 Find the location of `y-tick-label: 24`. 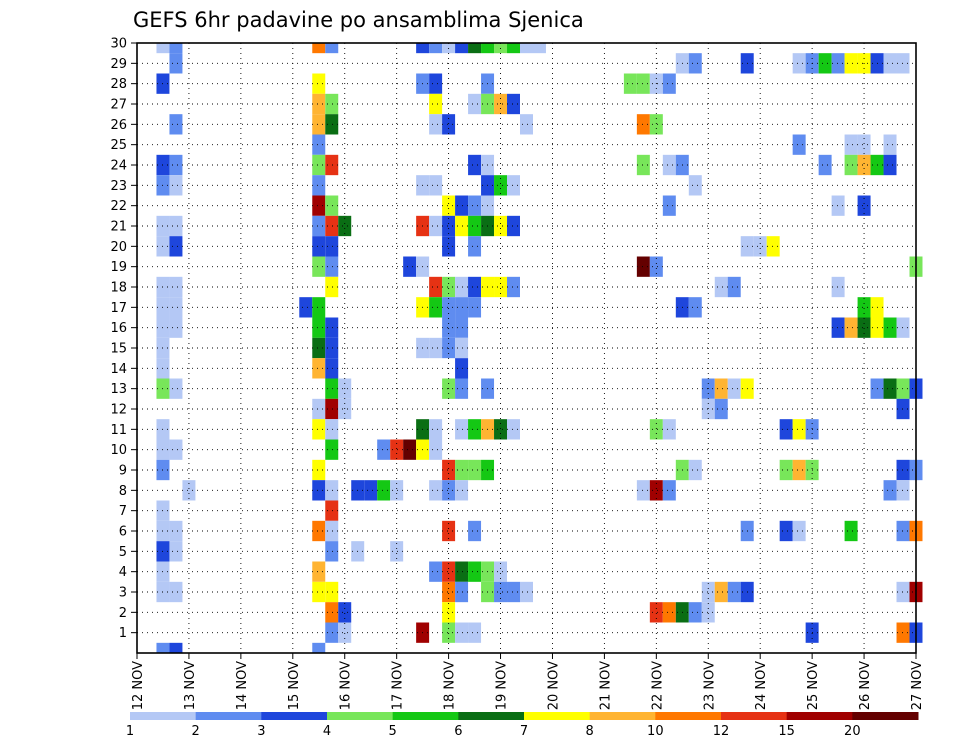

y-tick-label: 24 is located at coordinates (118, 166).